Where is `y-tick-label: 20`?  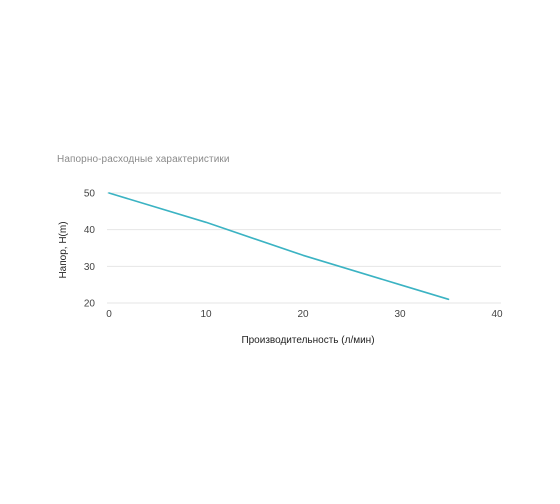 y-tick-label: 20 is located at coordinates (90, 304).